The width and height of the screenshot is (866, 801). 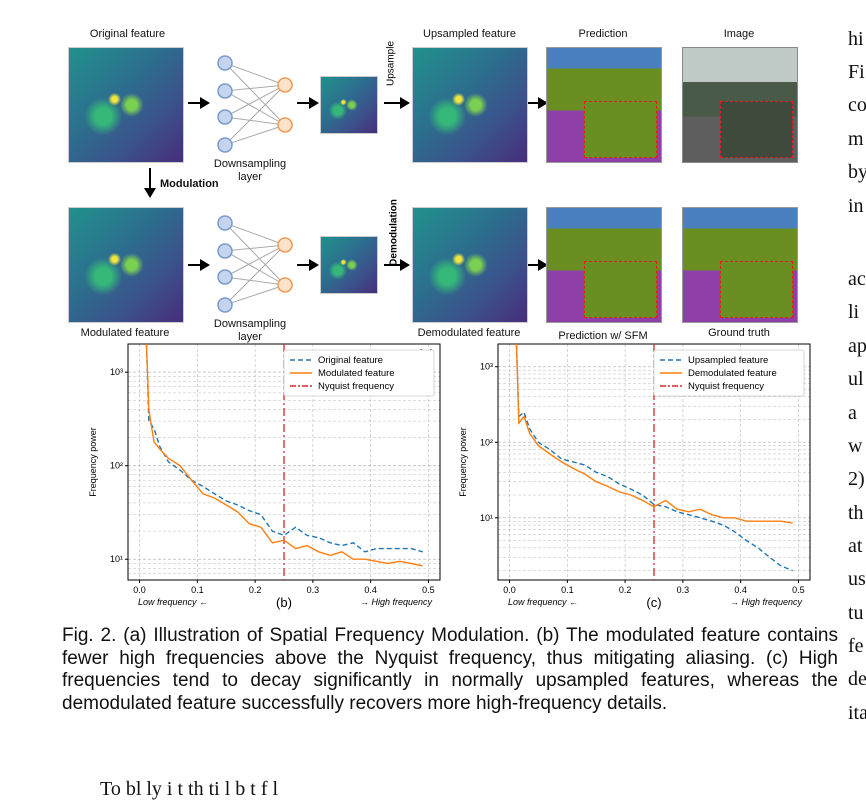 I want to click on right-column-line: fe, so click(x=856, y=646).